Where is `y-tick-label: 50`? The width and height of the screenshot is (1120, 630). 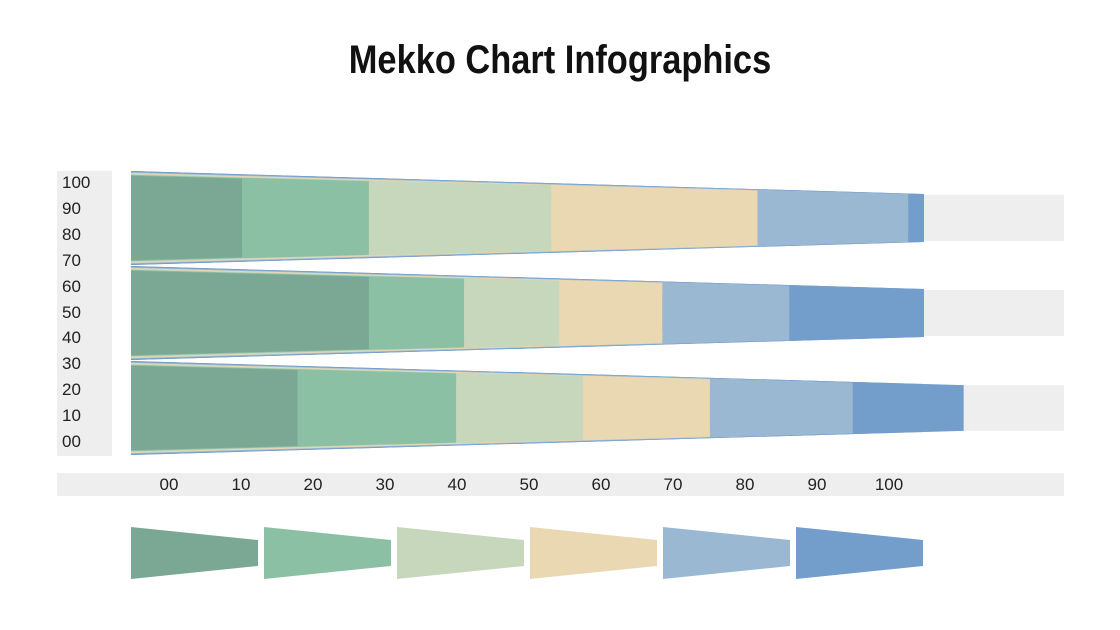
y-tick-label: 50 is located at coordinates (71, 312).